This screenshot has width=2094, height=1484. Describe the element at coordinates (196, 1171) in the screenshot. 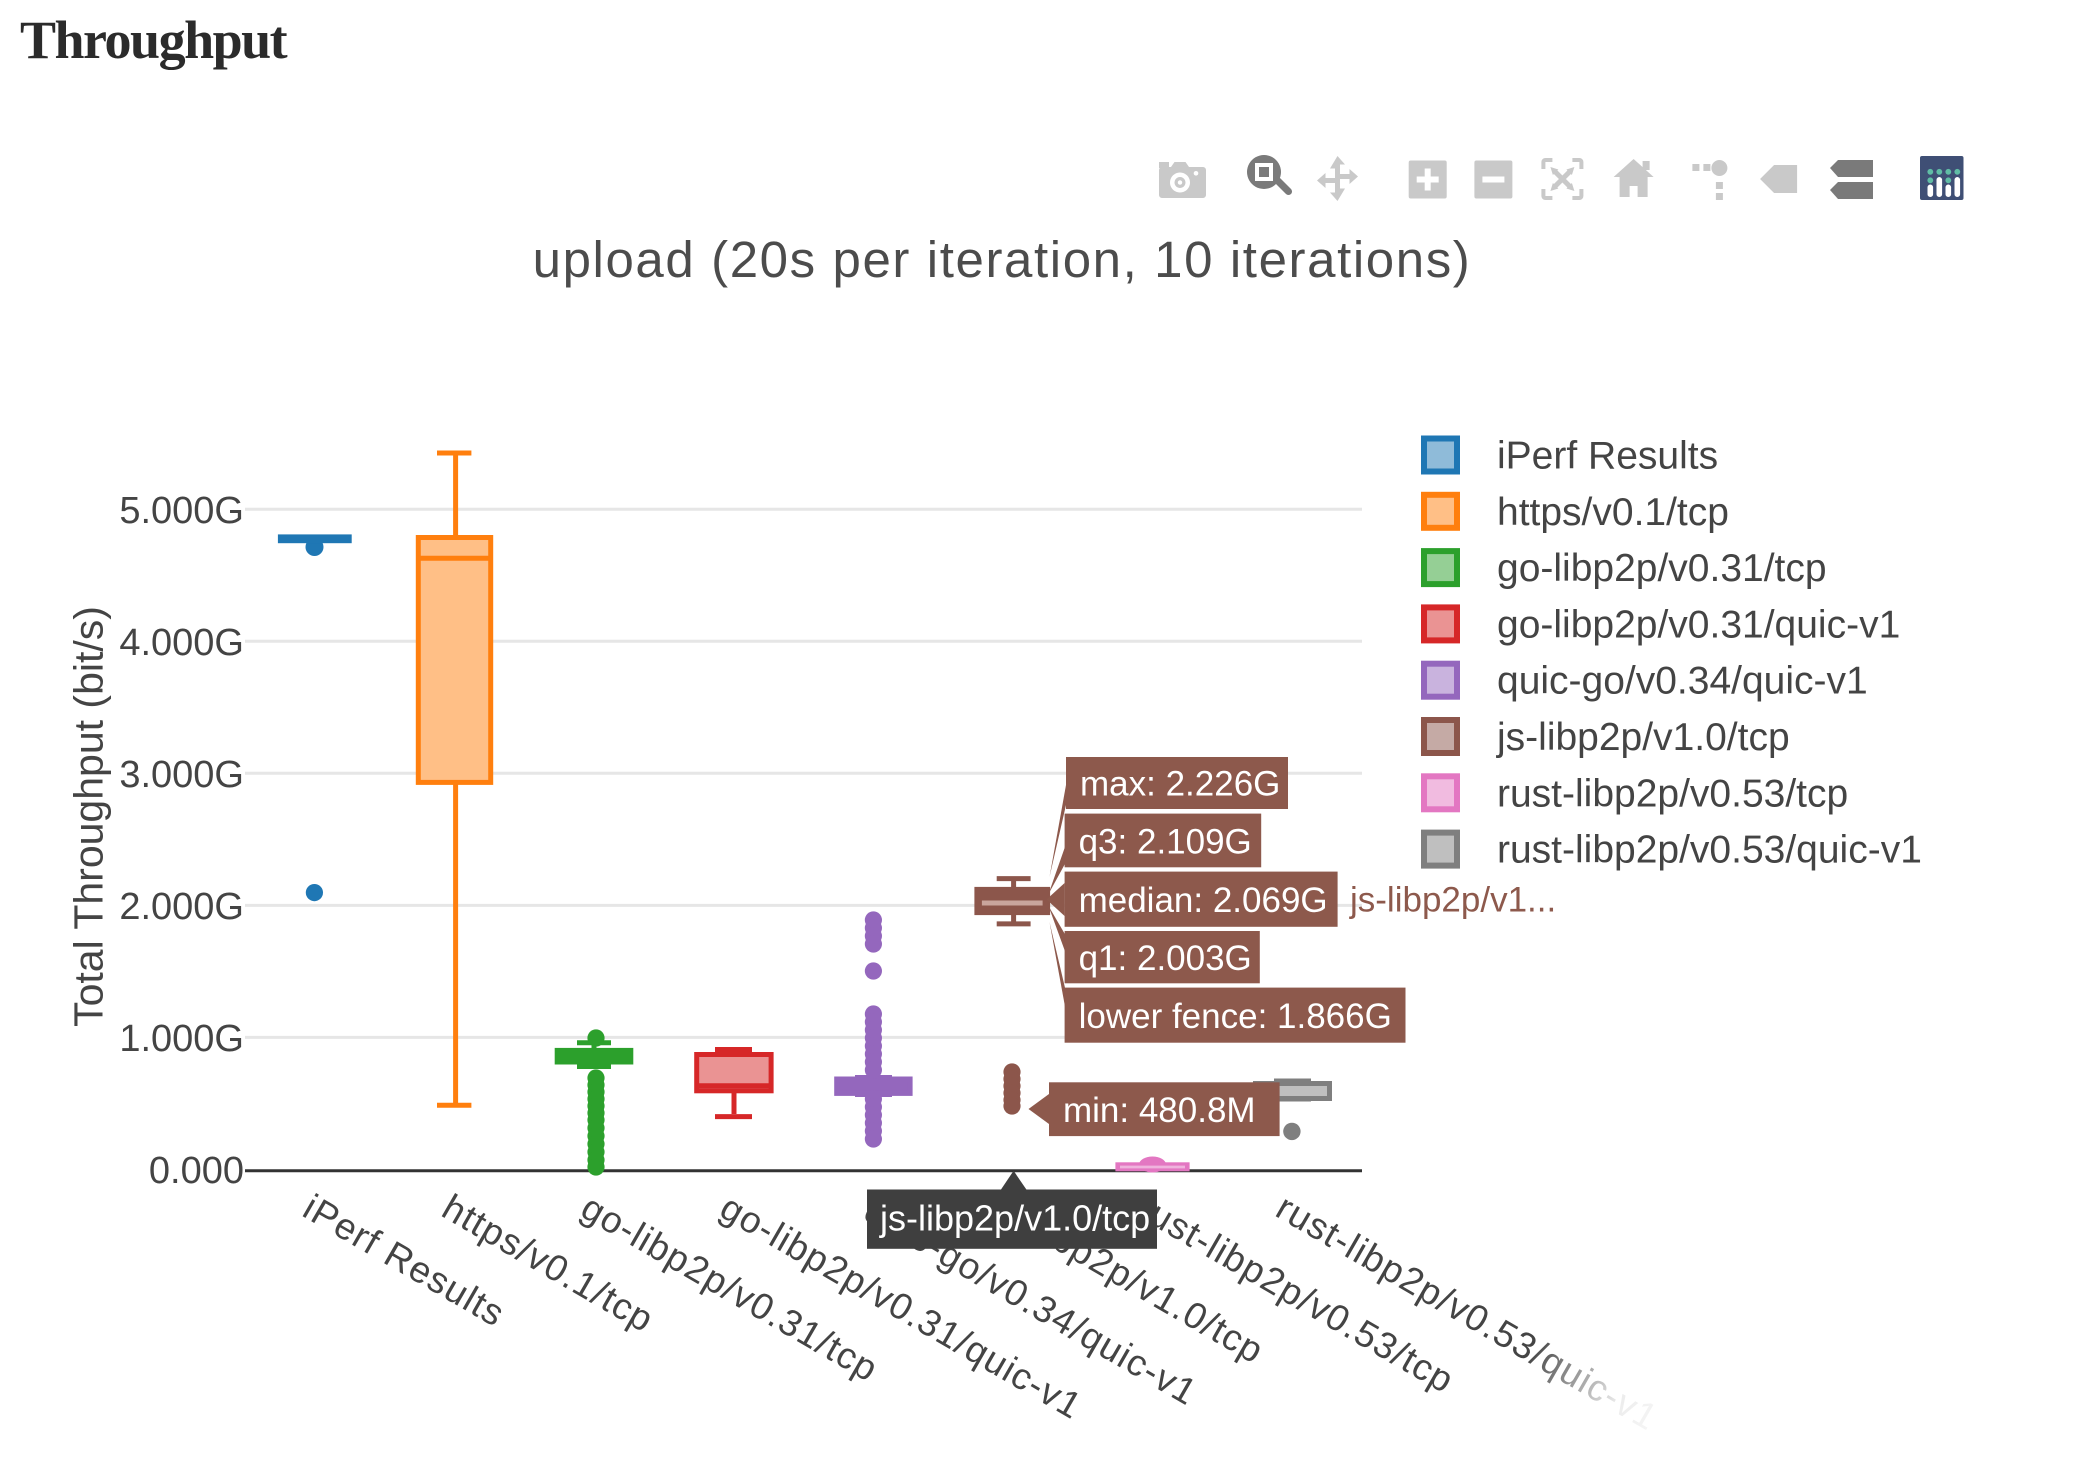

I see `svg-text: 0.000` at that location.